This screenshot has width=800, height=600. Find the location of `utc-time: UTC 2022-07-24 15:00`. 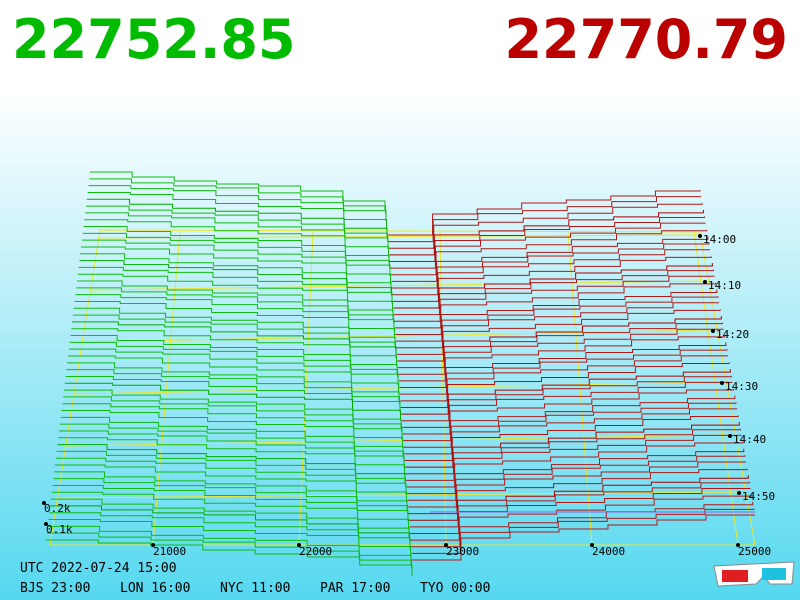

utc-time: UTC 2022-07-24 15:00 is located at coordinates (98, 568).